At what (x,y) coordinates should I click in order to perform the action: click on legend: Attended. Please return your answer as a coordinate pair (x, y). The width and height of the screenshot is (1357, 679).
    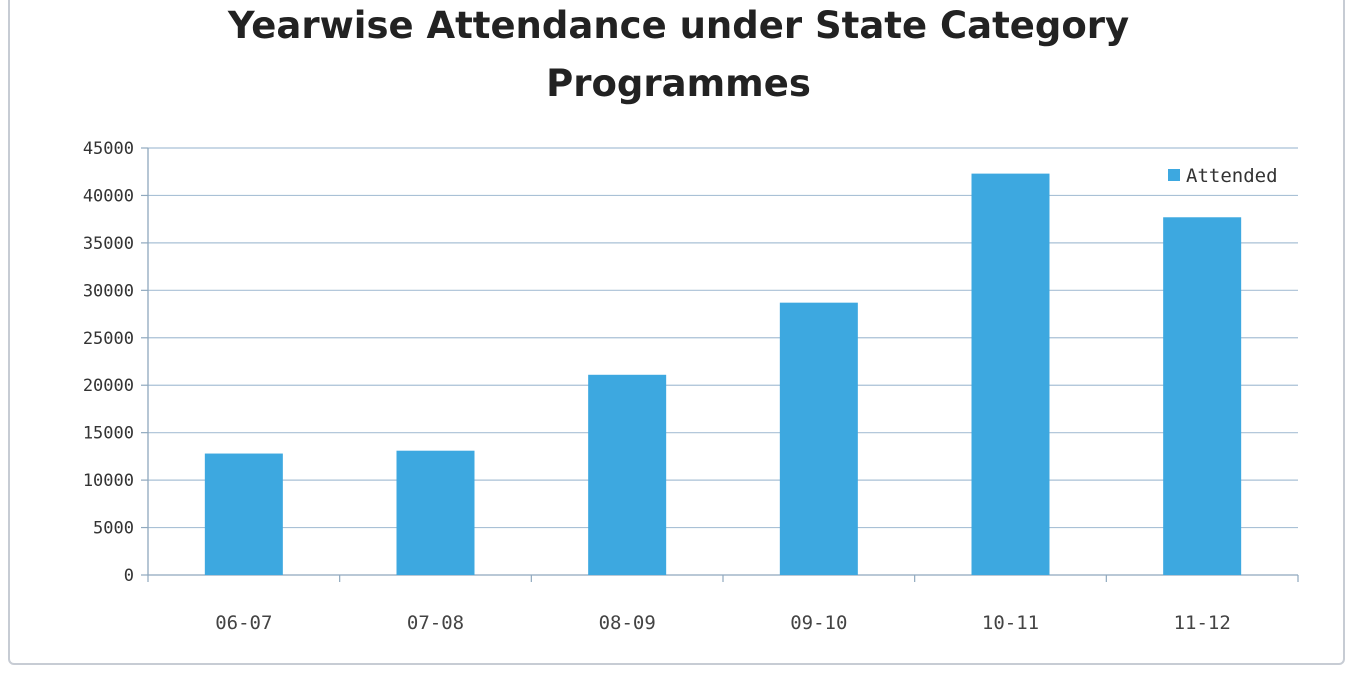
    Looking at the image, I should click on (1223, 176).